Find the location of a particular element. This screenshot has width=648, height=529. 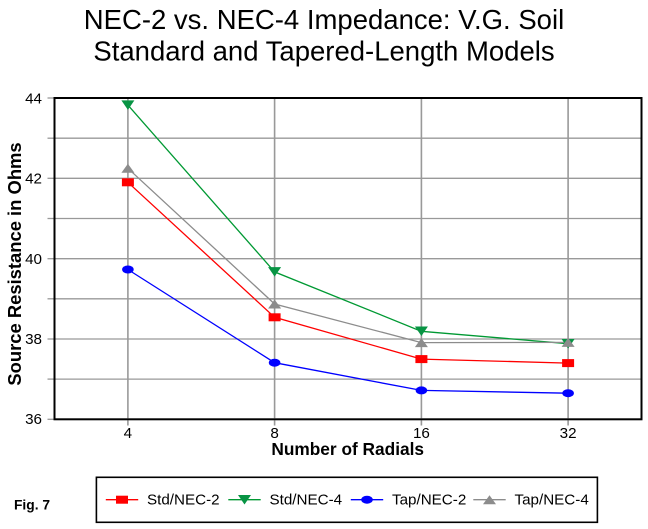

svg-text: 42 is located at coordinates (33, 179).